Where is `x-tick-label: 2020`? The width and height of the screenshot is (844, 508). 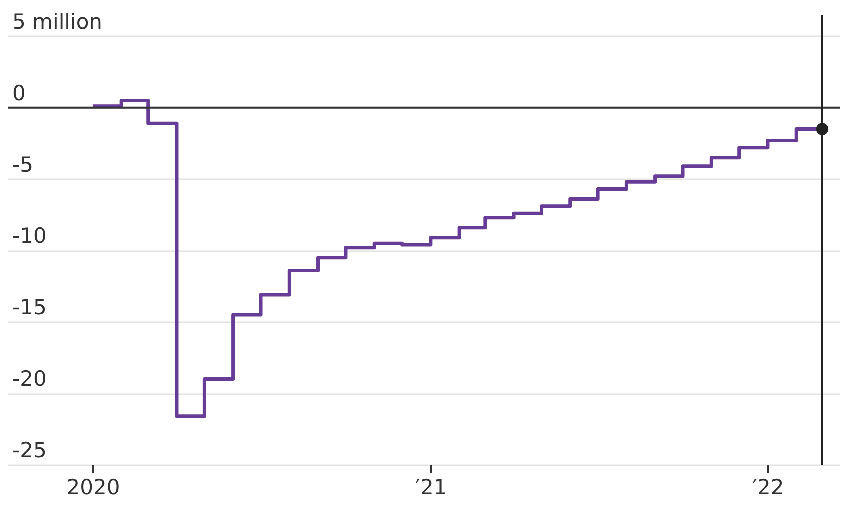
x-tick-label: 2020 is located at coordinates (93, 488).